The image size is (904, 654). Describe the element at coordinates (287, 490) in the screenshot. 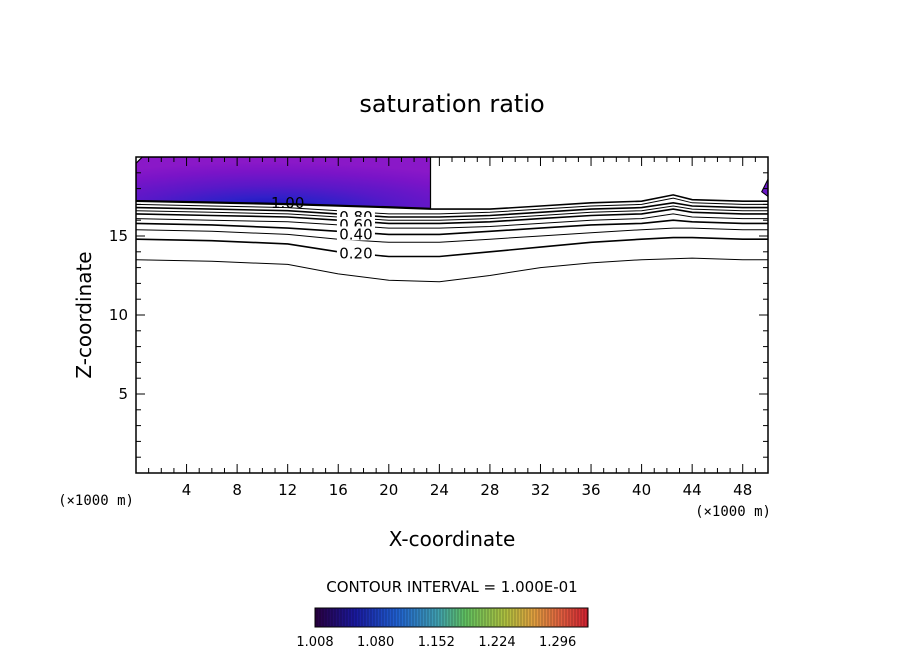

I see `x-tick-label: 12` at that location.